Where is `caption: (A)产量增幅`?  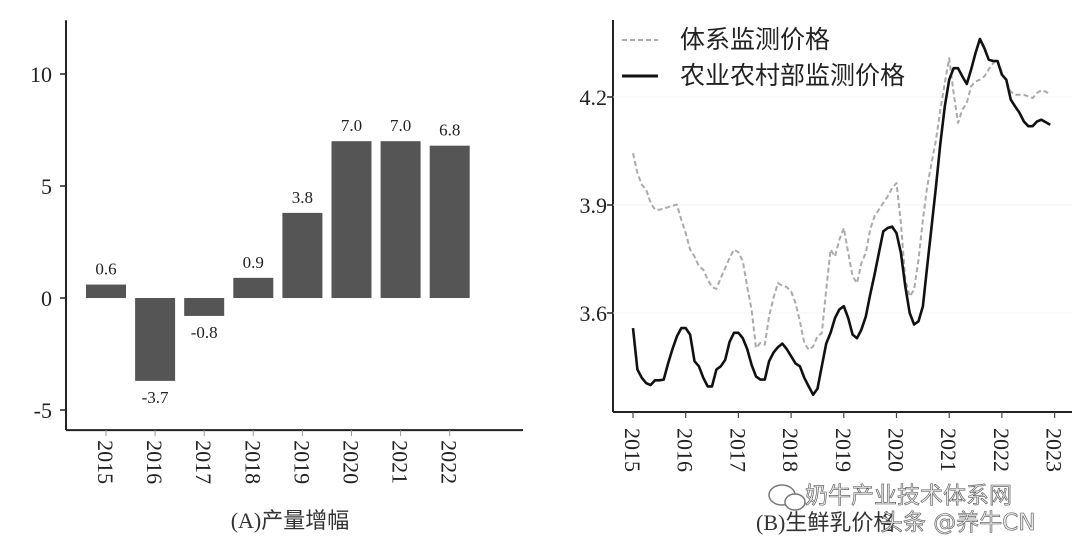
caption: (A)产量增幅 is located at coordinates (290, 520).